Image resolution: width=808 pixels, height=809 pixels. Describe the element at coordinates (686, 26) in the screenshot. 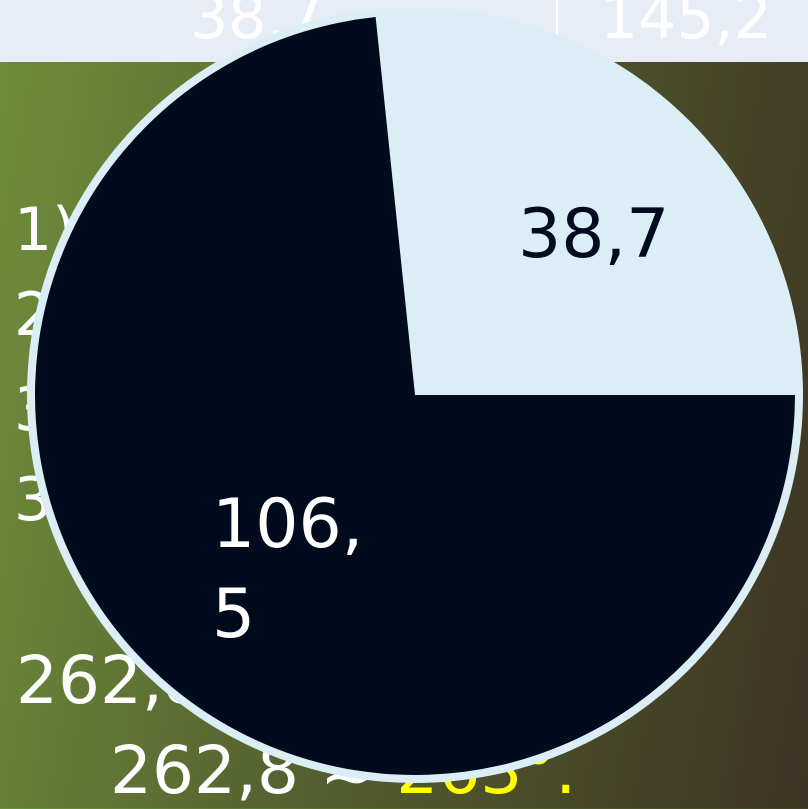

I see `header-cell: 145,2` at that location.